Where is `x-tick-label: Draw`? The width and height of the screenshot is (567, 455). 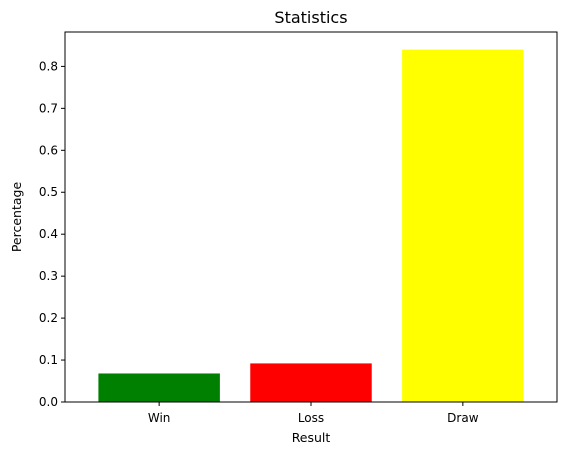 x-tick-label: Draw is located at coordinates (463, 418).